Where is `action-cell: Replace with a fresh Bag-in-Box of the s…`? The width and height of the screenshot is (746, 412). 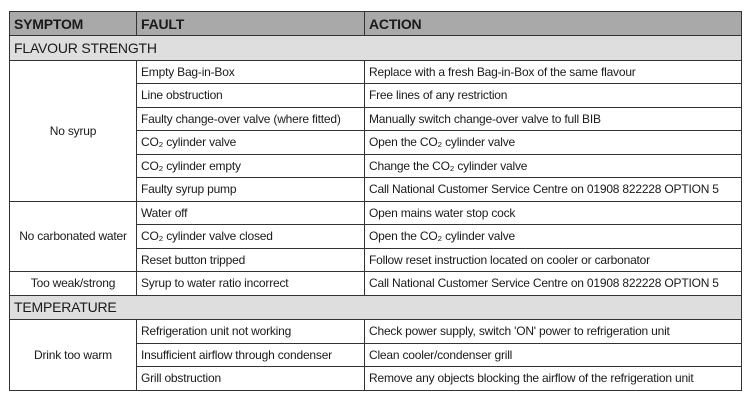 action-cell: Replace with a fresh Bag-in-Box of the s… is located at coordinates (553, 71).